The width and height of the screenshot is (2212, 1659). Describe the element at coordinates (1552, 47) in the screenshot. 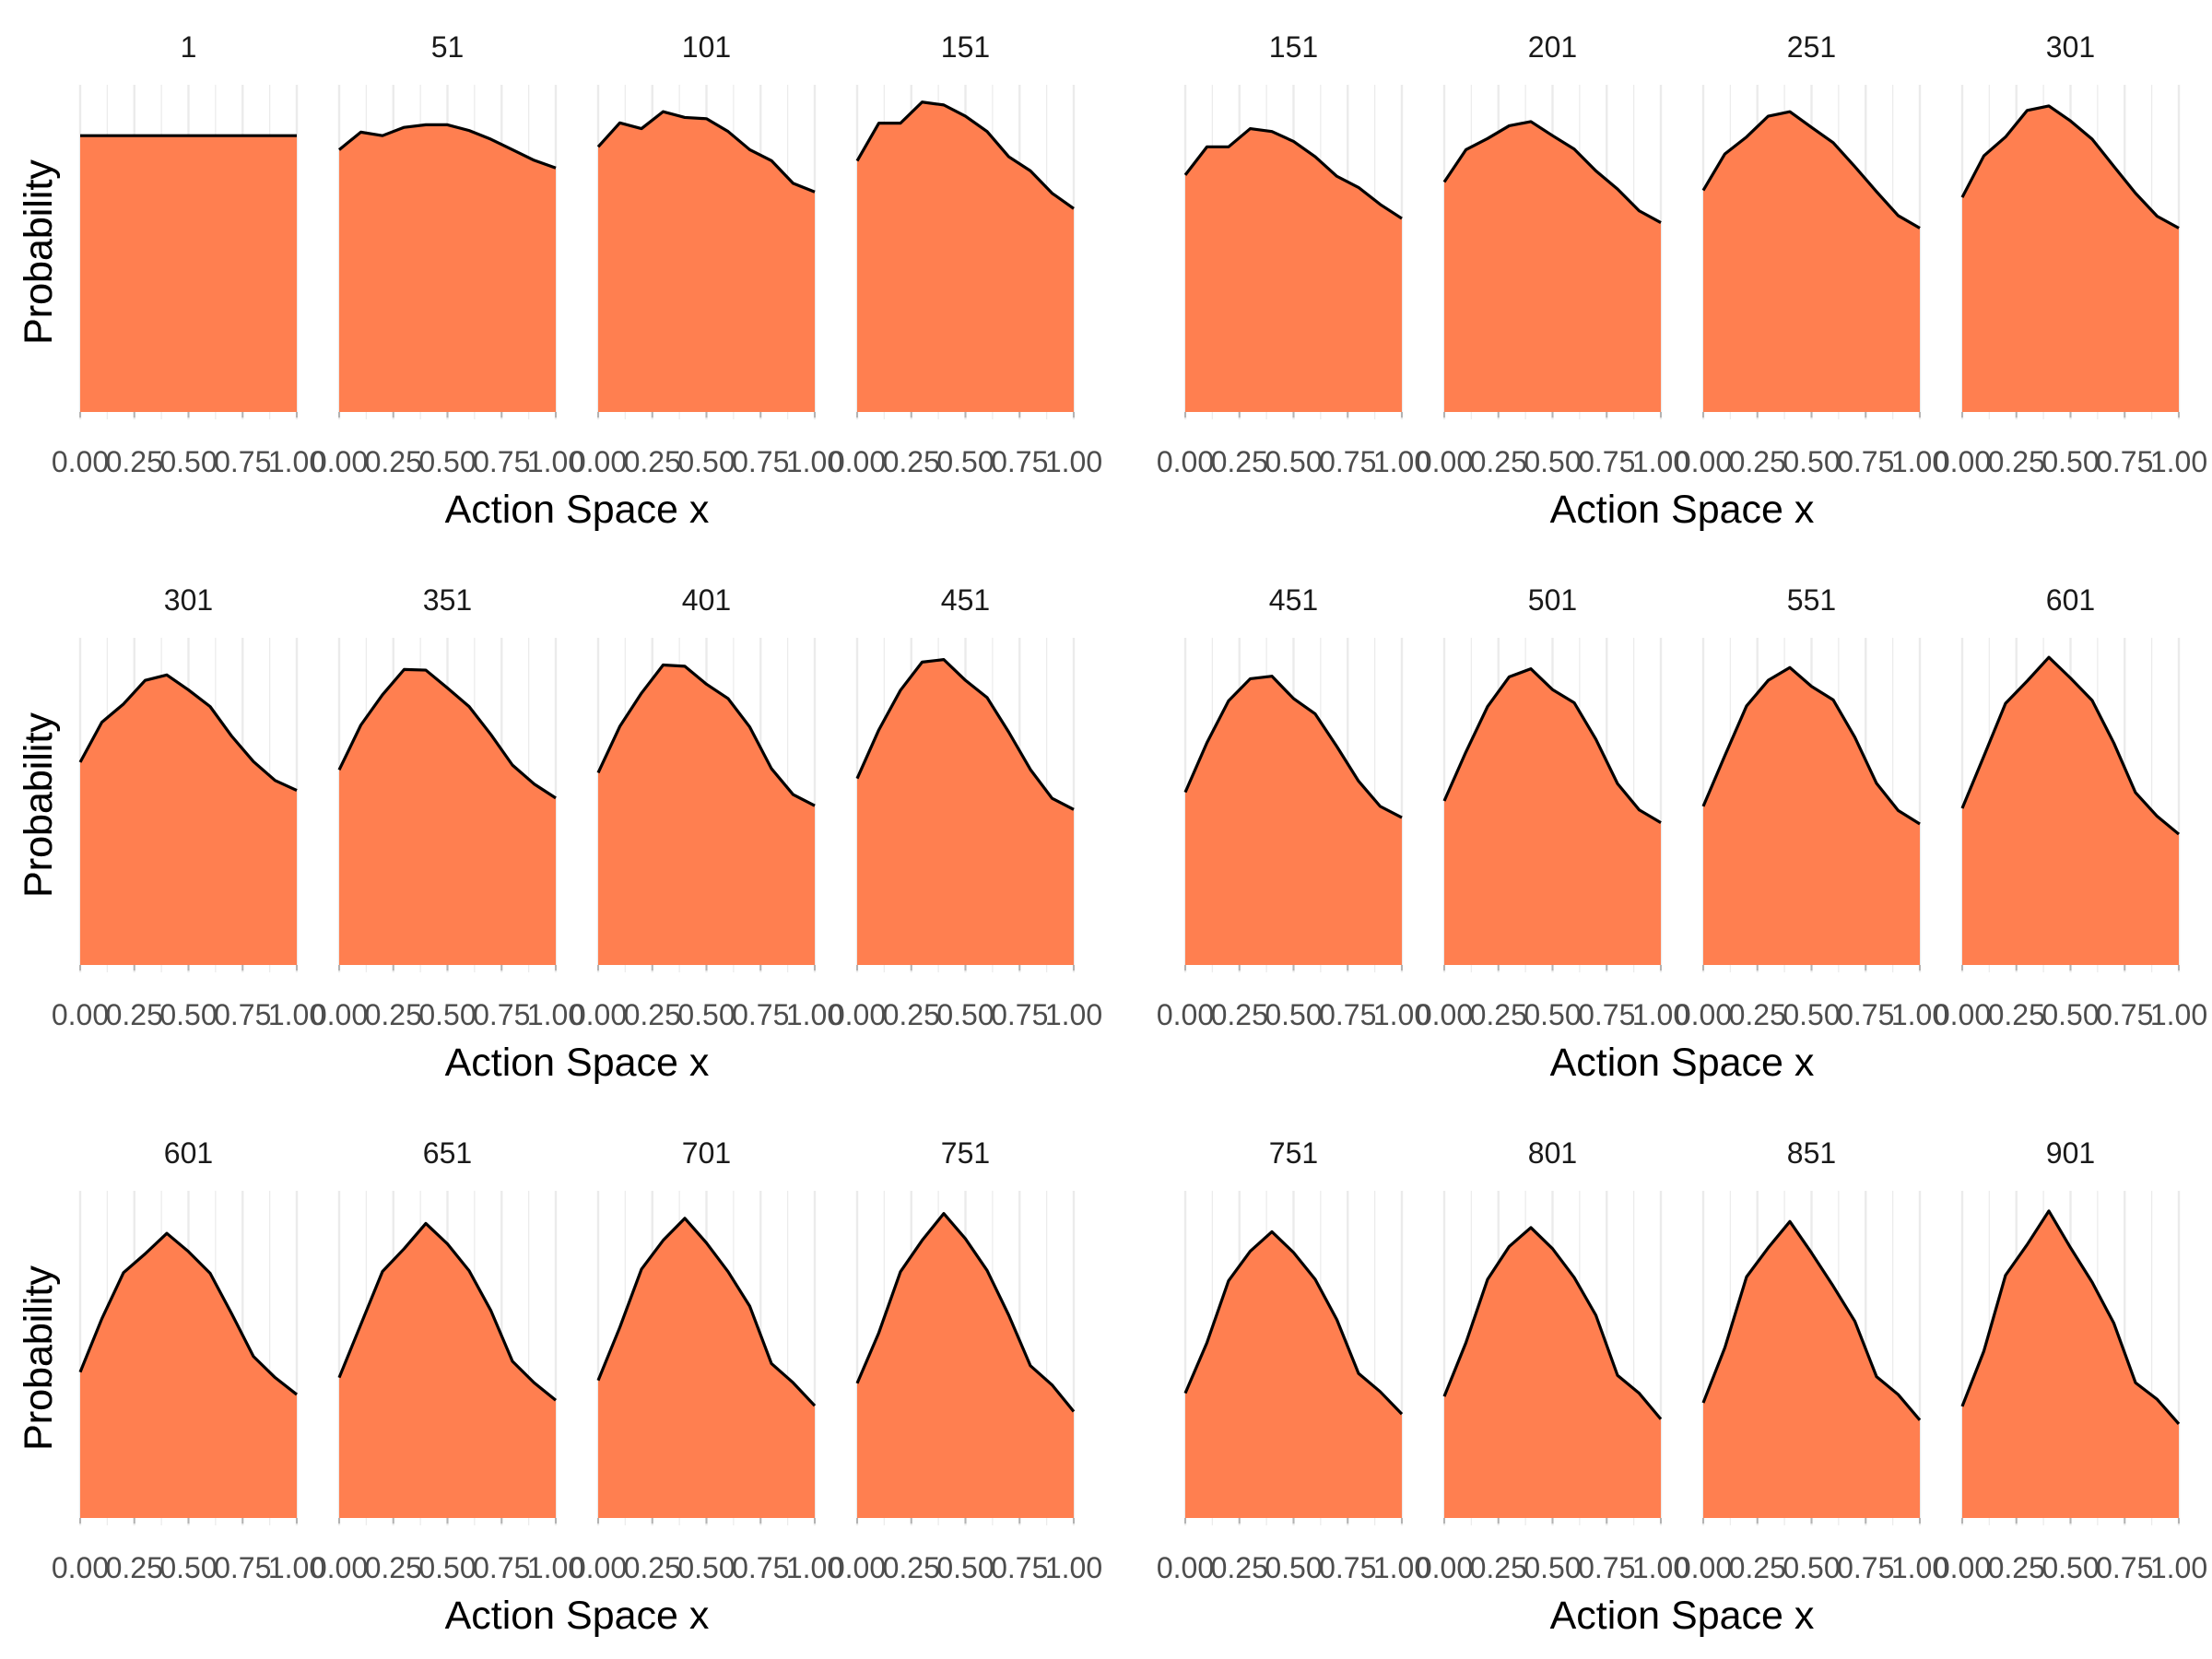

I see `panel-title: 201` at that location.